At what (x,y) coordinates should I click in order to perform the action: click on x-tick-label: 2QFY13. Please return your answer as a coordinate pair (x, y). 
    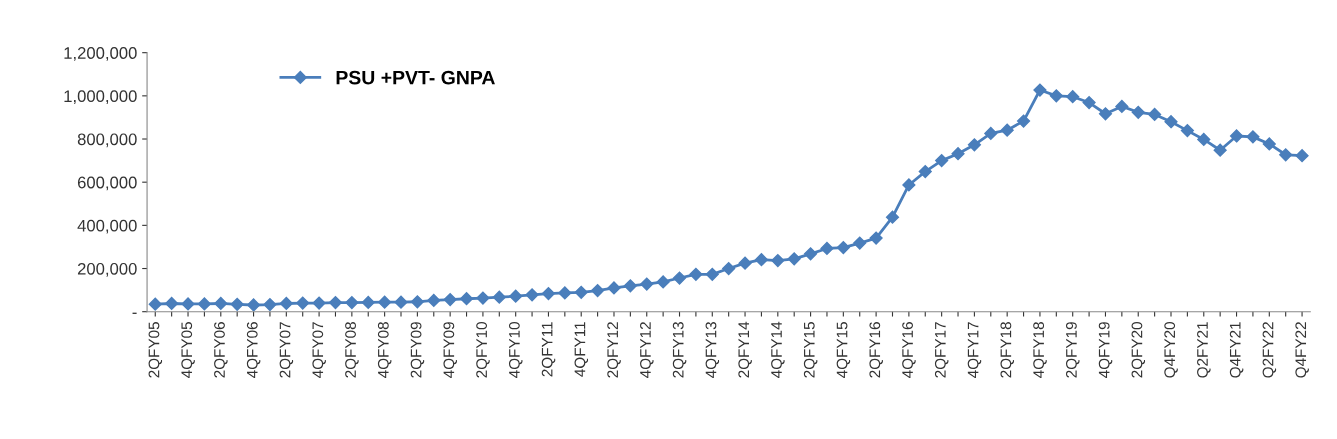
    Looking at the image, I should click on (679, 350).